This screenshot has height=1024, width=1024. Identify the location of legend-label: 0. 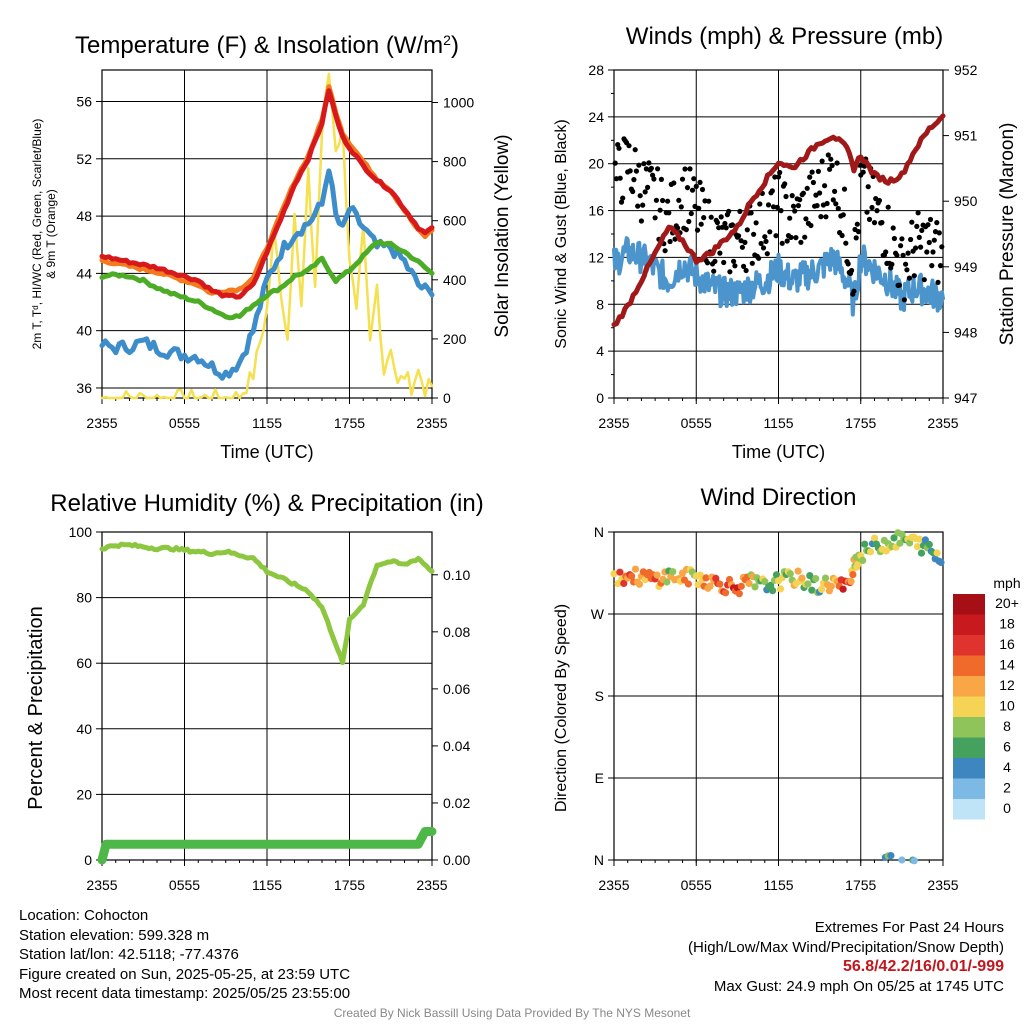
(1007, 808).